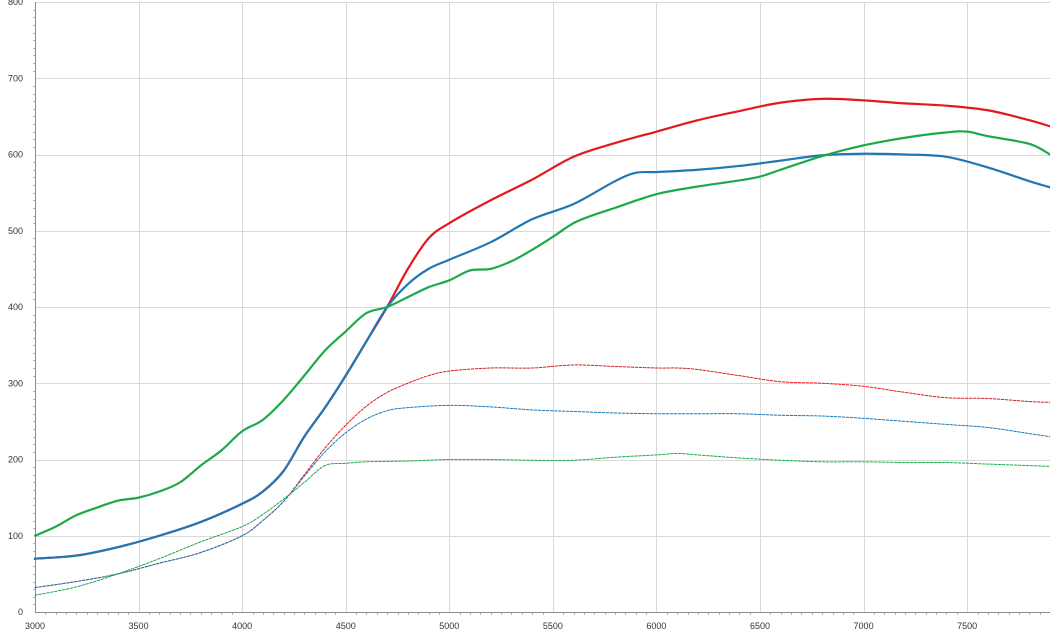  I want to click on x-tick-label: 6500, so click(760, 626).